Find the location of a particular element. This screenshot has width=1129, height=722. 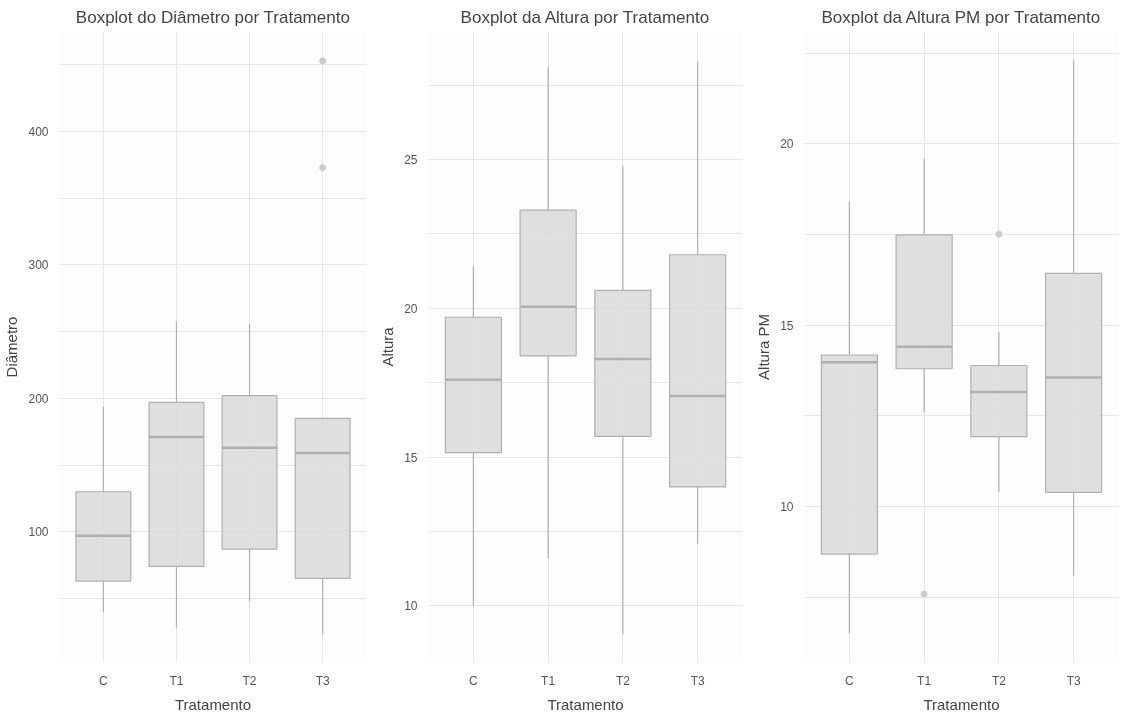

chart-title: Boxplot do Diâmetro por Tratamento is located at coordinates (212, 17).